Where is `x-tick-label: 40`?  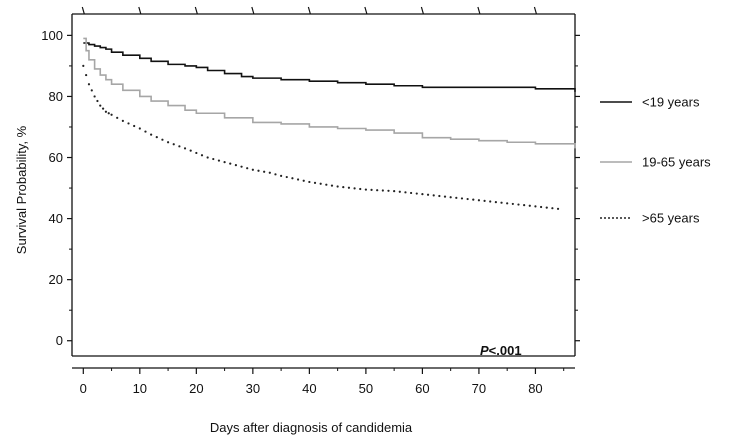 x-tick-label: 40 is located at coordinates (309, 388).